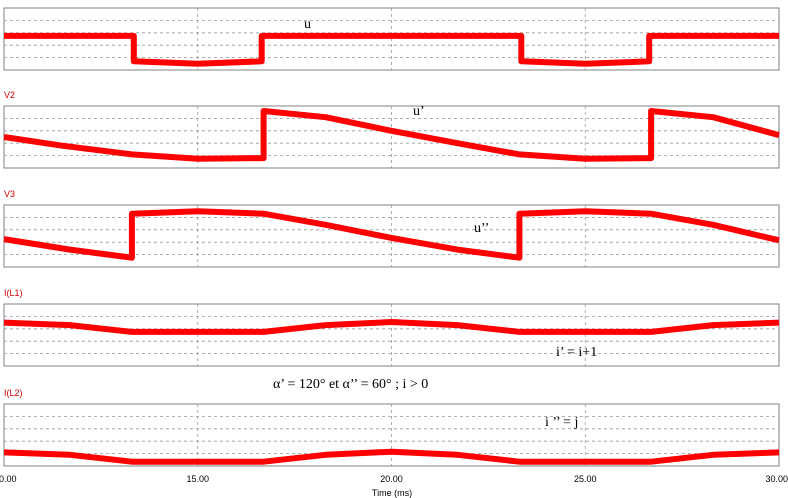  What do you see at coordinates (13, 393) in the screenshot?
I see `series-label: I(L2)` at bounding box center [13, 393].